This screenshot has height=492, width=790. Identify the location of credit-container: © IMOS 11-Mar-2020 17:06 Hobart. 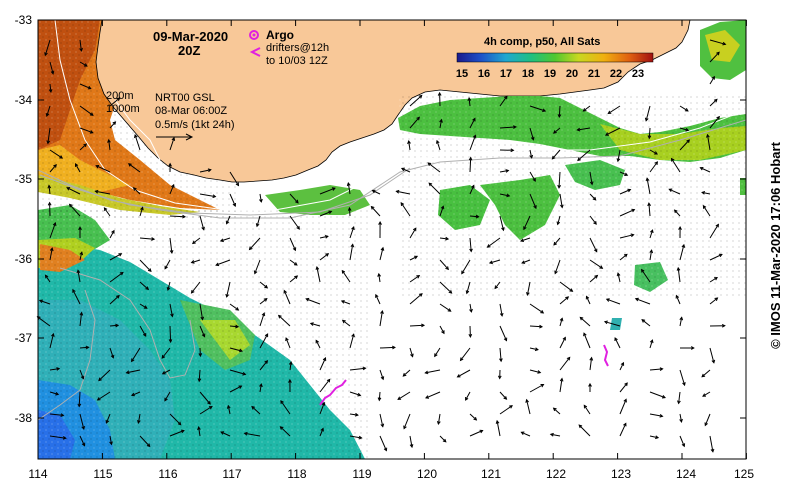
(775, 245).